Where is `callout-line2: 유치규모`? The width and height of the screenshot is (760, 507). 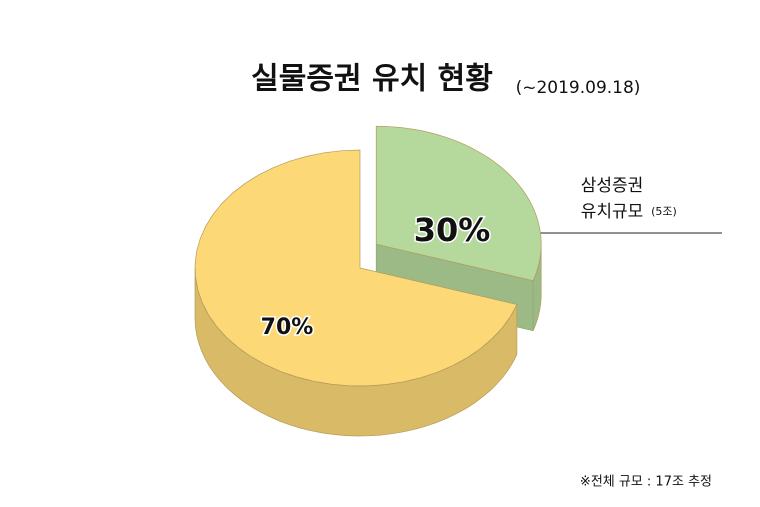 callout-line2: 유치규모 is located at coordinates (612, 212).